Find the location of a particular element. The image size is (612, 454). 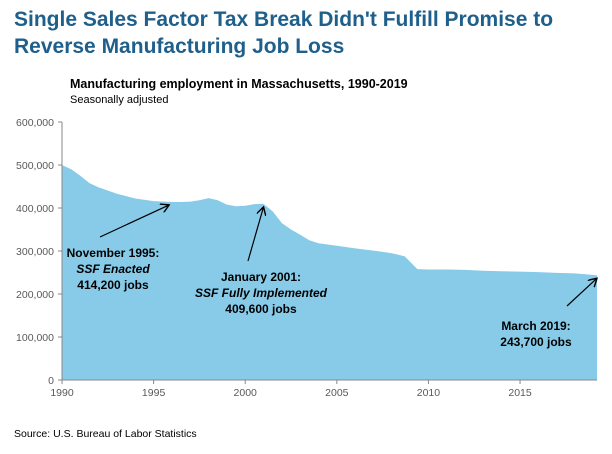

chart-subtitle: Seasonally adjusted is located at coordinates (119, 100).